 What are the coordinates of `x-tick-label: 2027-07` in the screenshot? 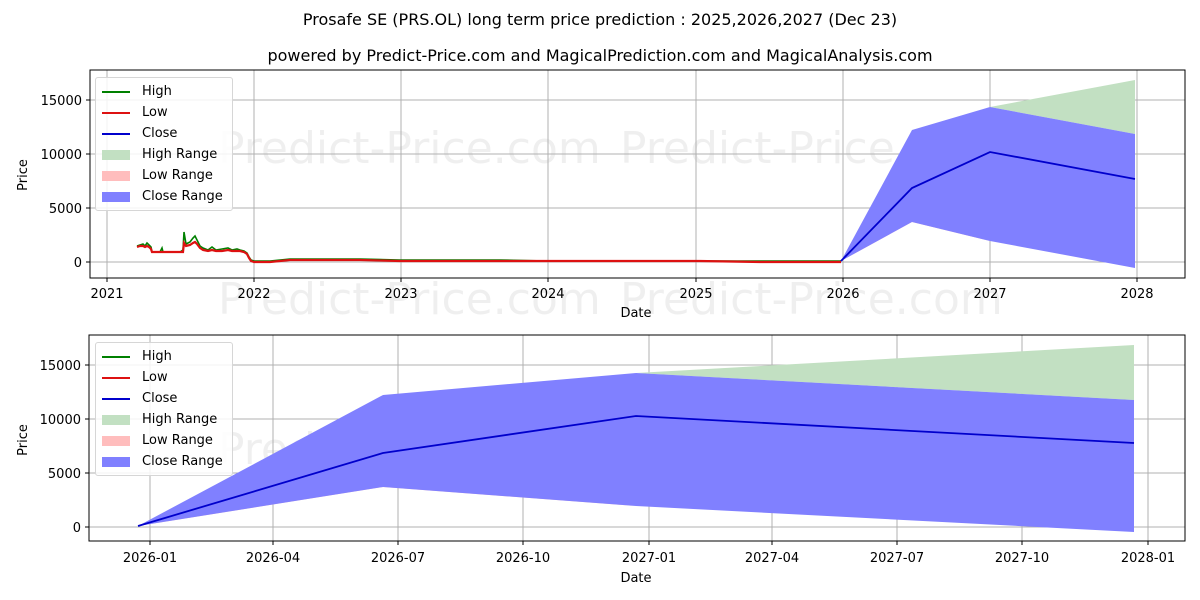 It's located at (897, 558).